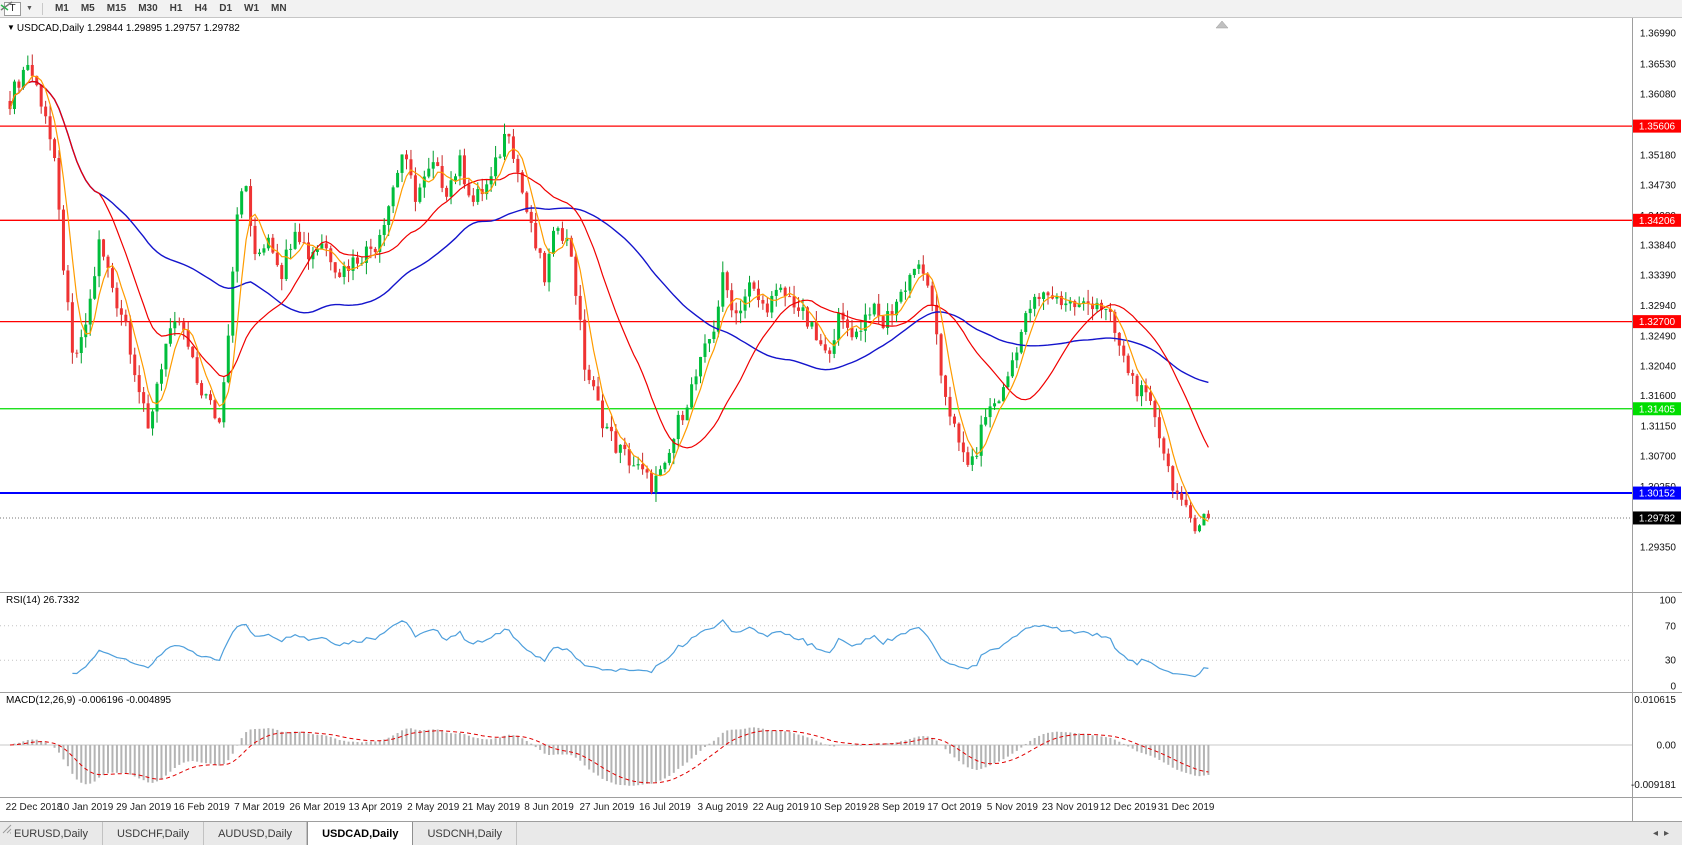  Describe the element at coordinates (1655, 700) in the screenshot. I see `svg-text: 0.010615` at that location.